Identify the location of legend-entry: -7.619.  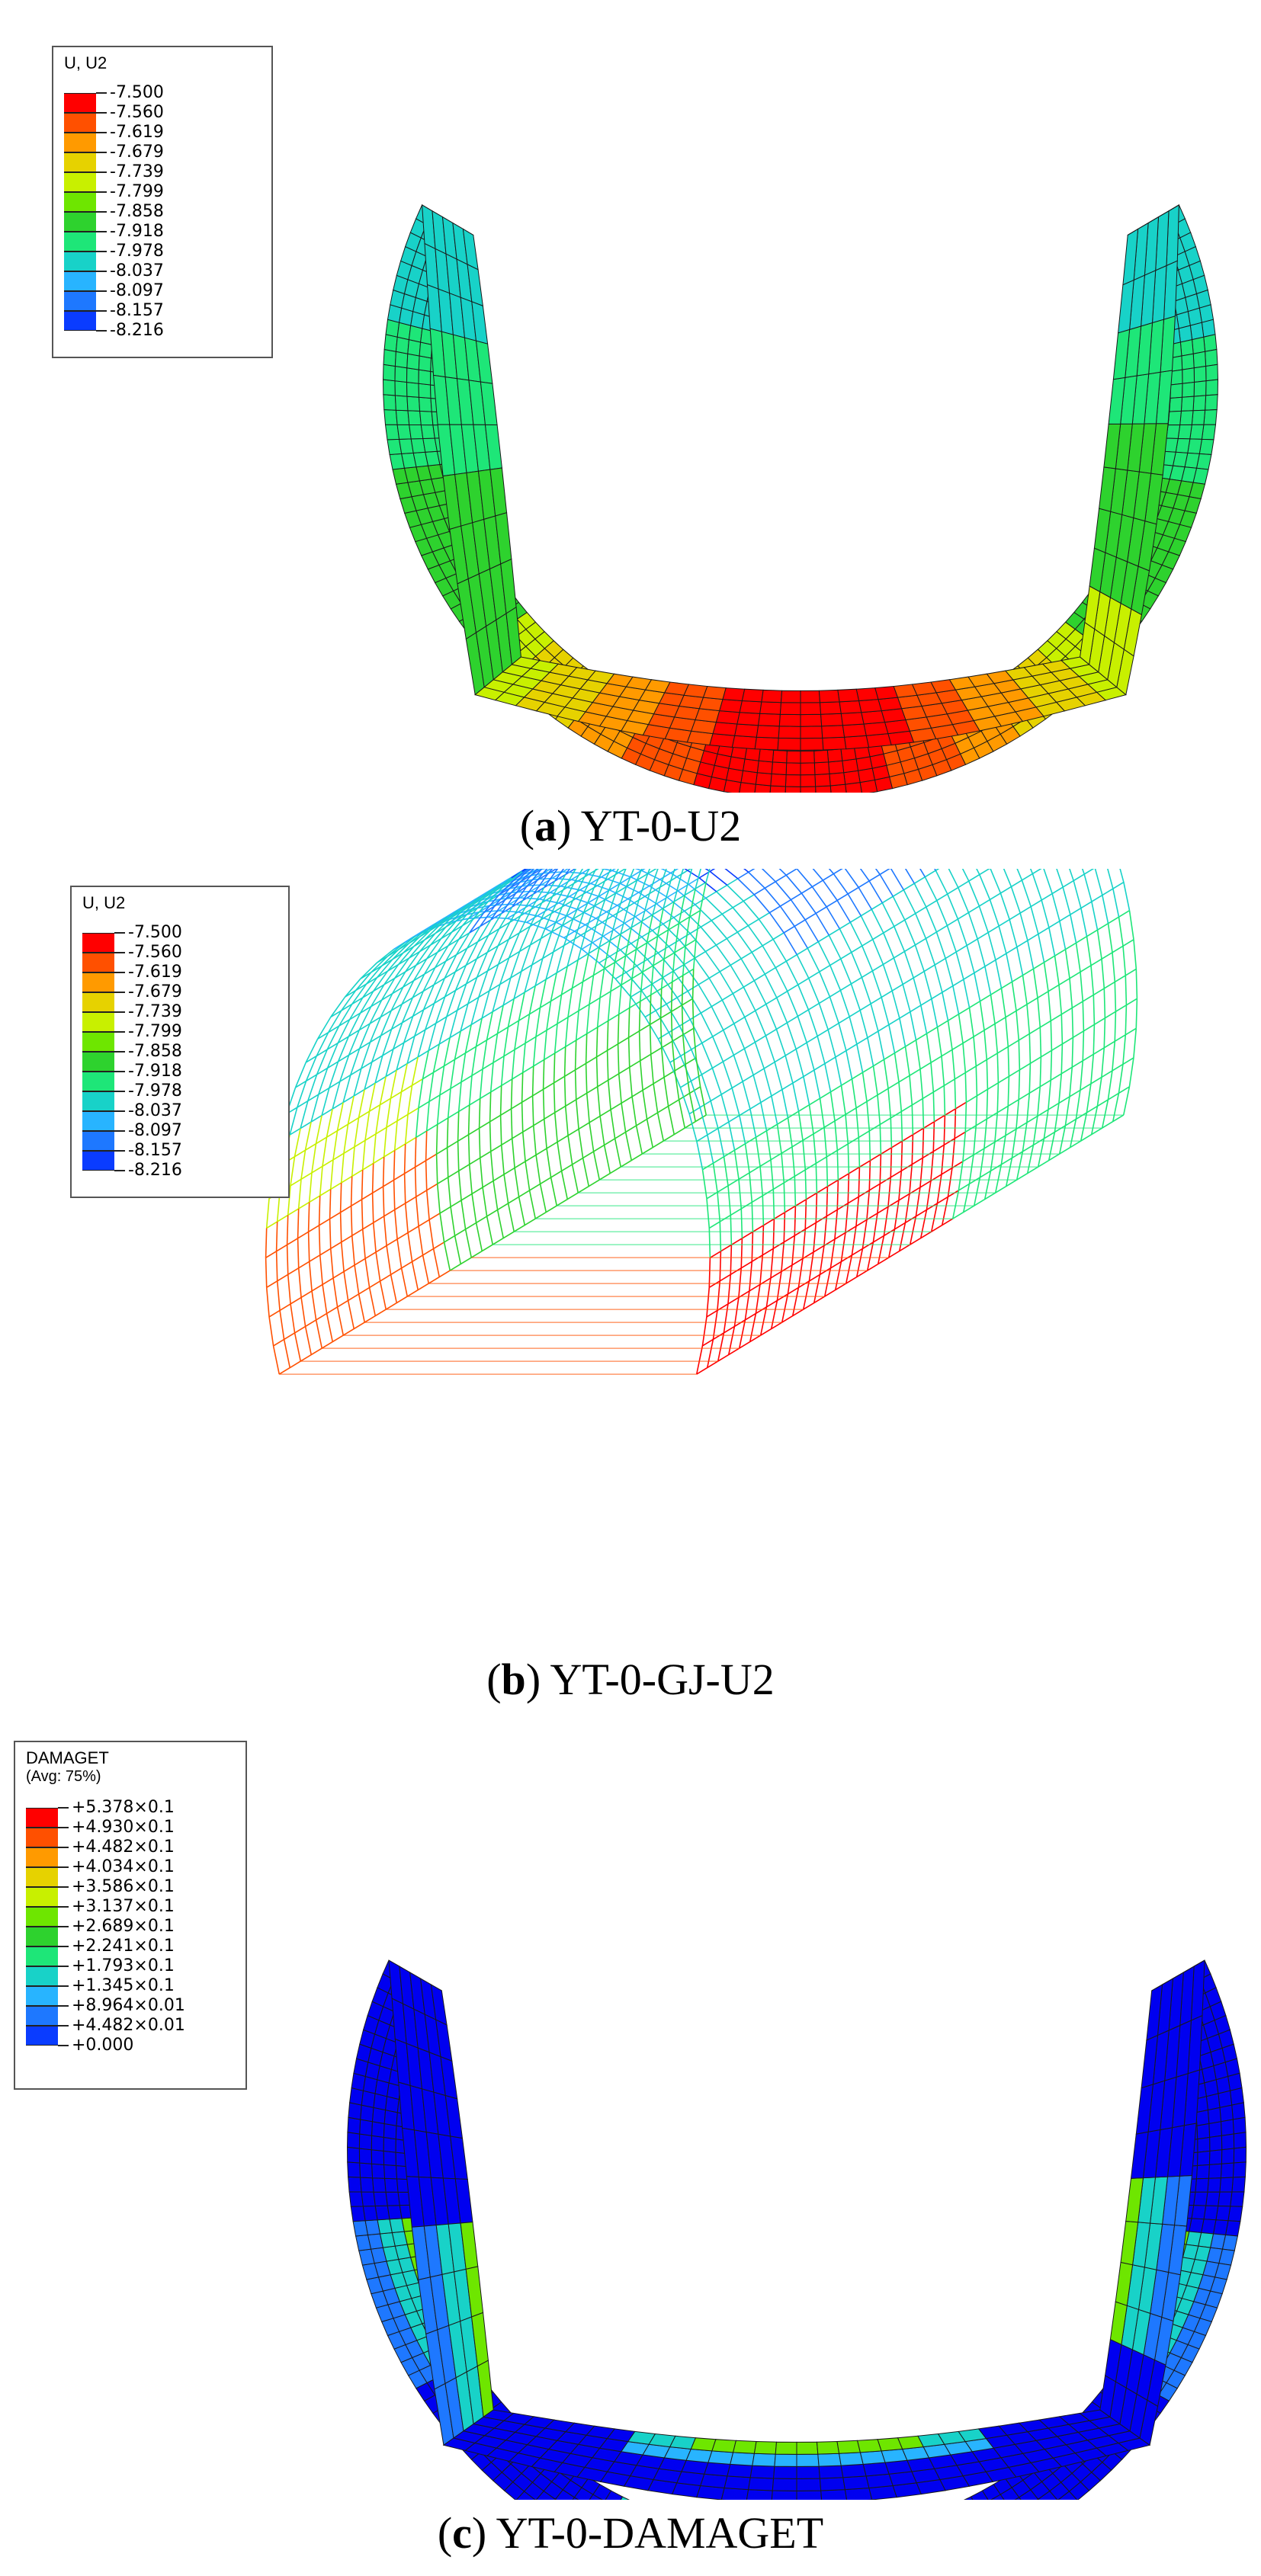
(178, 137).